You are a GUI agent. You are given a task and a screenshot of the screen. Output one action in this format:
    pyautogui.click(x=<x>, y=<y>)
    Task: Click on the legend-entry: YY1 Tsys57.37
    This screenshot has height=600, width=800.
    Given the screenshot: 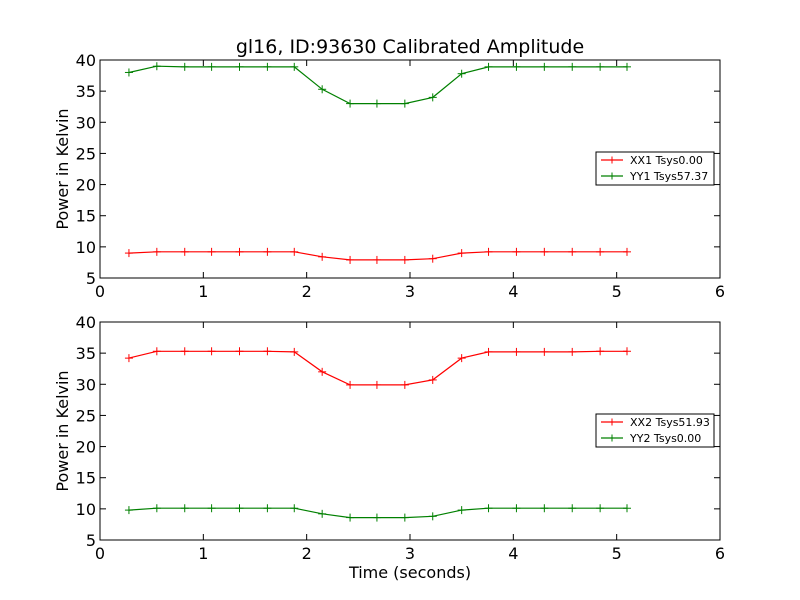 What is the action you would take?
    pyautogui.click(x=668, y=176)
    